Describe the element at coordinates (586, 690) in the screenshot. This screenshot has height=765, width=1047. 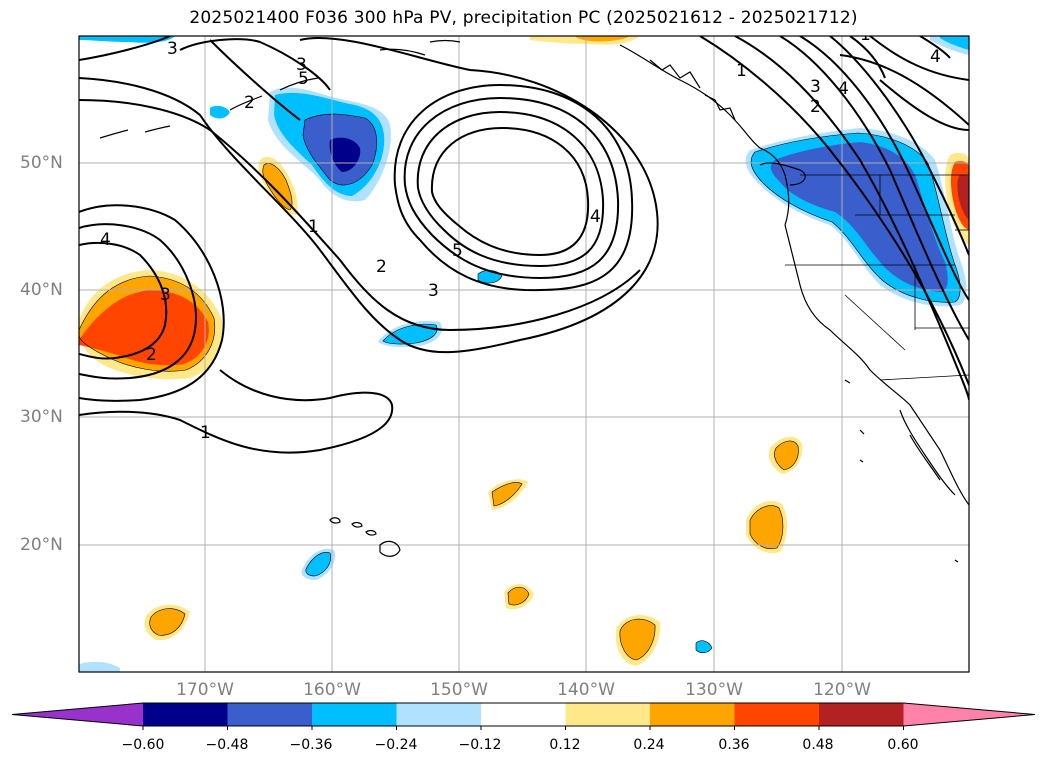
I see `lon-label: 140°W` at that location.